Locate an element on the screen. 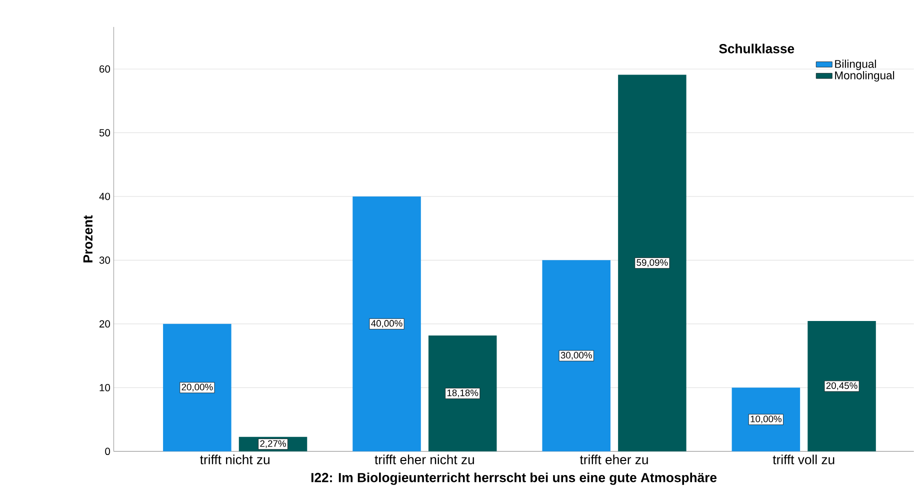  legend-label: Bilingual is located at coordinates (855, 65).